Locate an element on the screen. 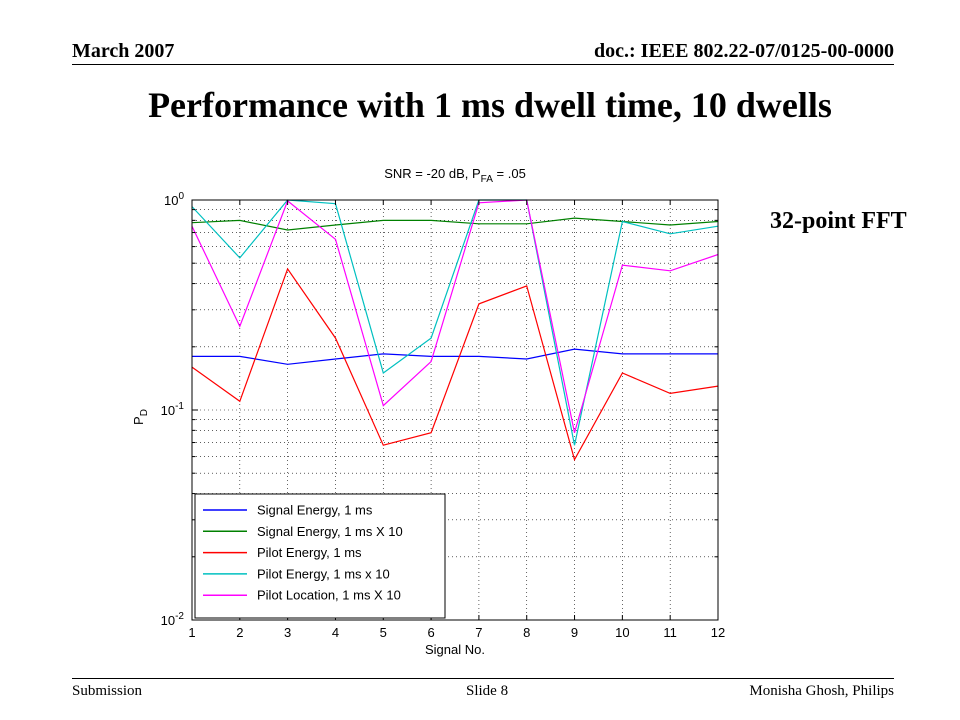 Image resolution: width=960 pixels, height=720 pixels. x-tick-label: 6 is located at coordinates (430, 632).